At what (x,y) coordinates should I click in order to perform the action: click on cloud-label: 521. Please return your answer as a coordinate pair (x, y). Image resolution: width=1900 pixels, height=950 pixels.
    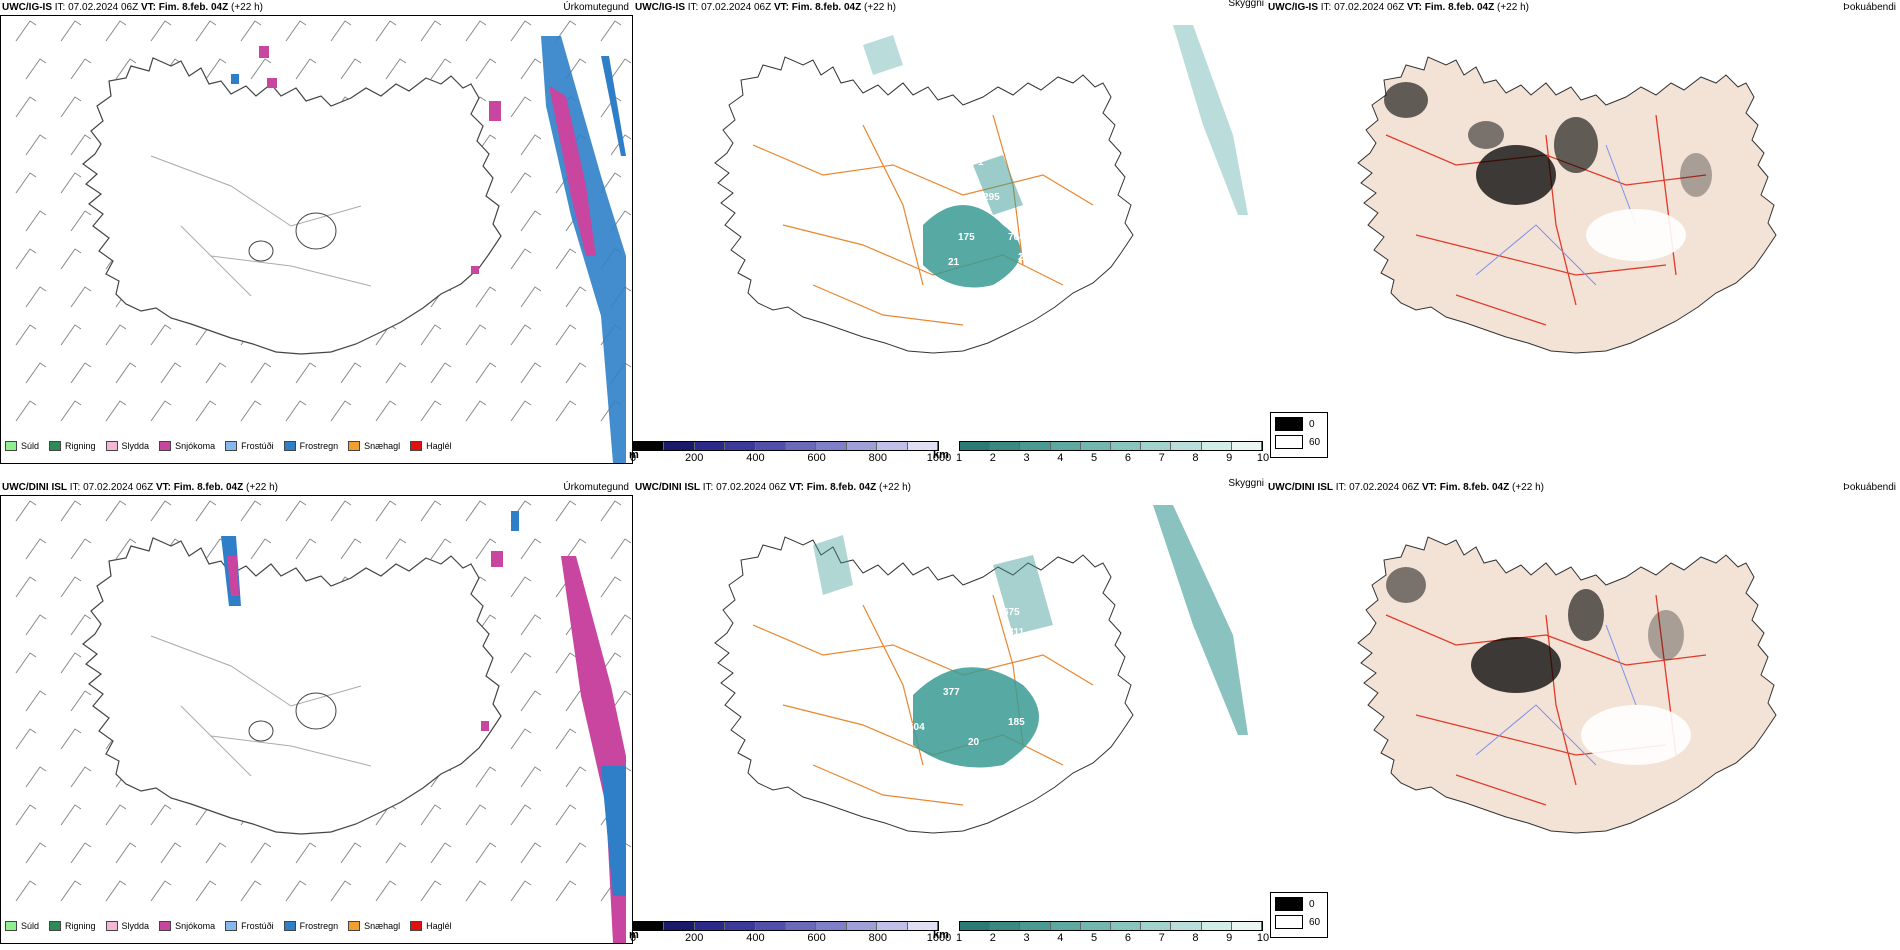
    Looking at the image, I should click on (1061, 162).